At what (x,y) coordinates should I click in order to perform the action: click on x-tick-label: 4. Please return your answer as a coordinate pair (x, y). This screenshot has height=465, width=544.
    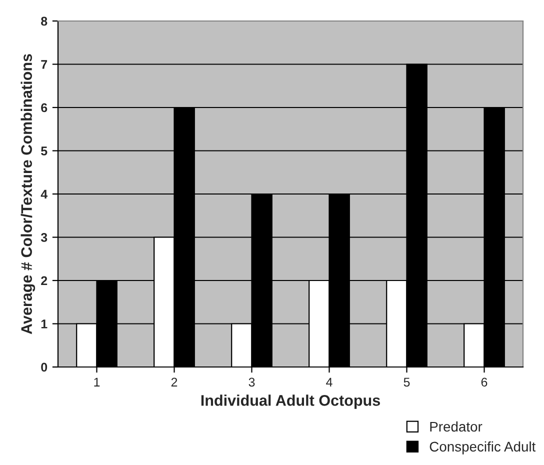
    Looking at the image, I should click on (329, 382).